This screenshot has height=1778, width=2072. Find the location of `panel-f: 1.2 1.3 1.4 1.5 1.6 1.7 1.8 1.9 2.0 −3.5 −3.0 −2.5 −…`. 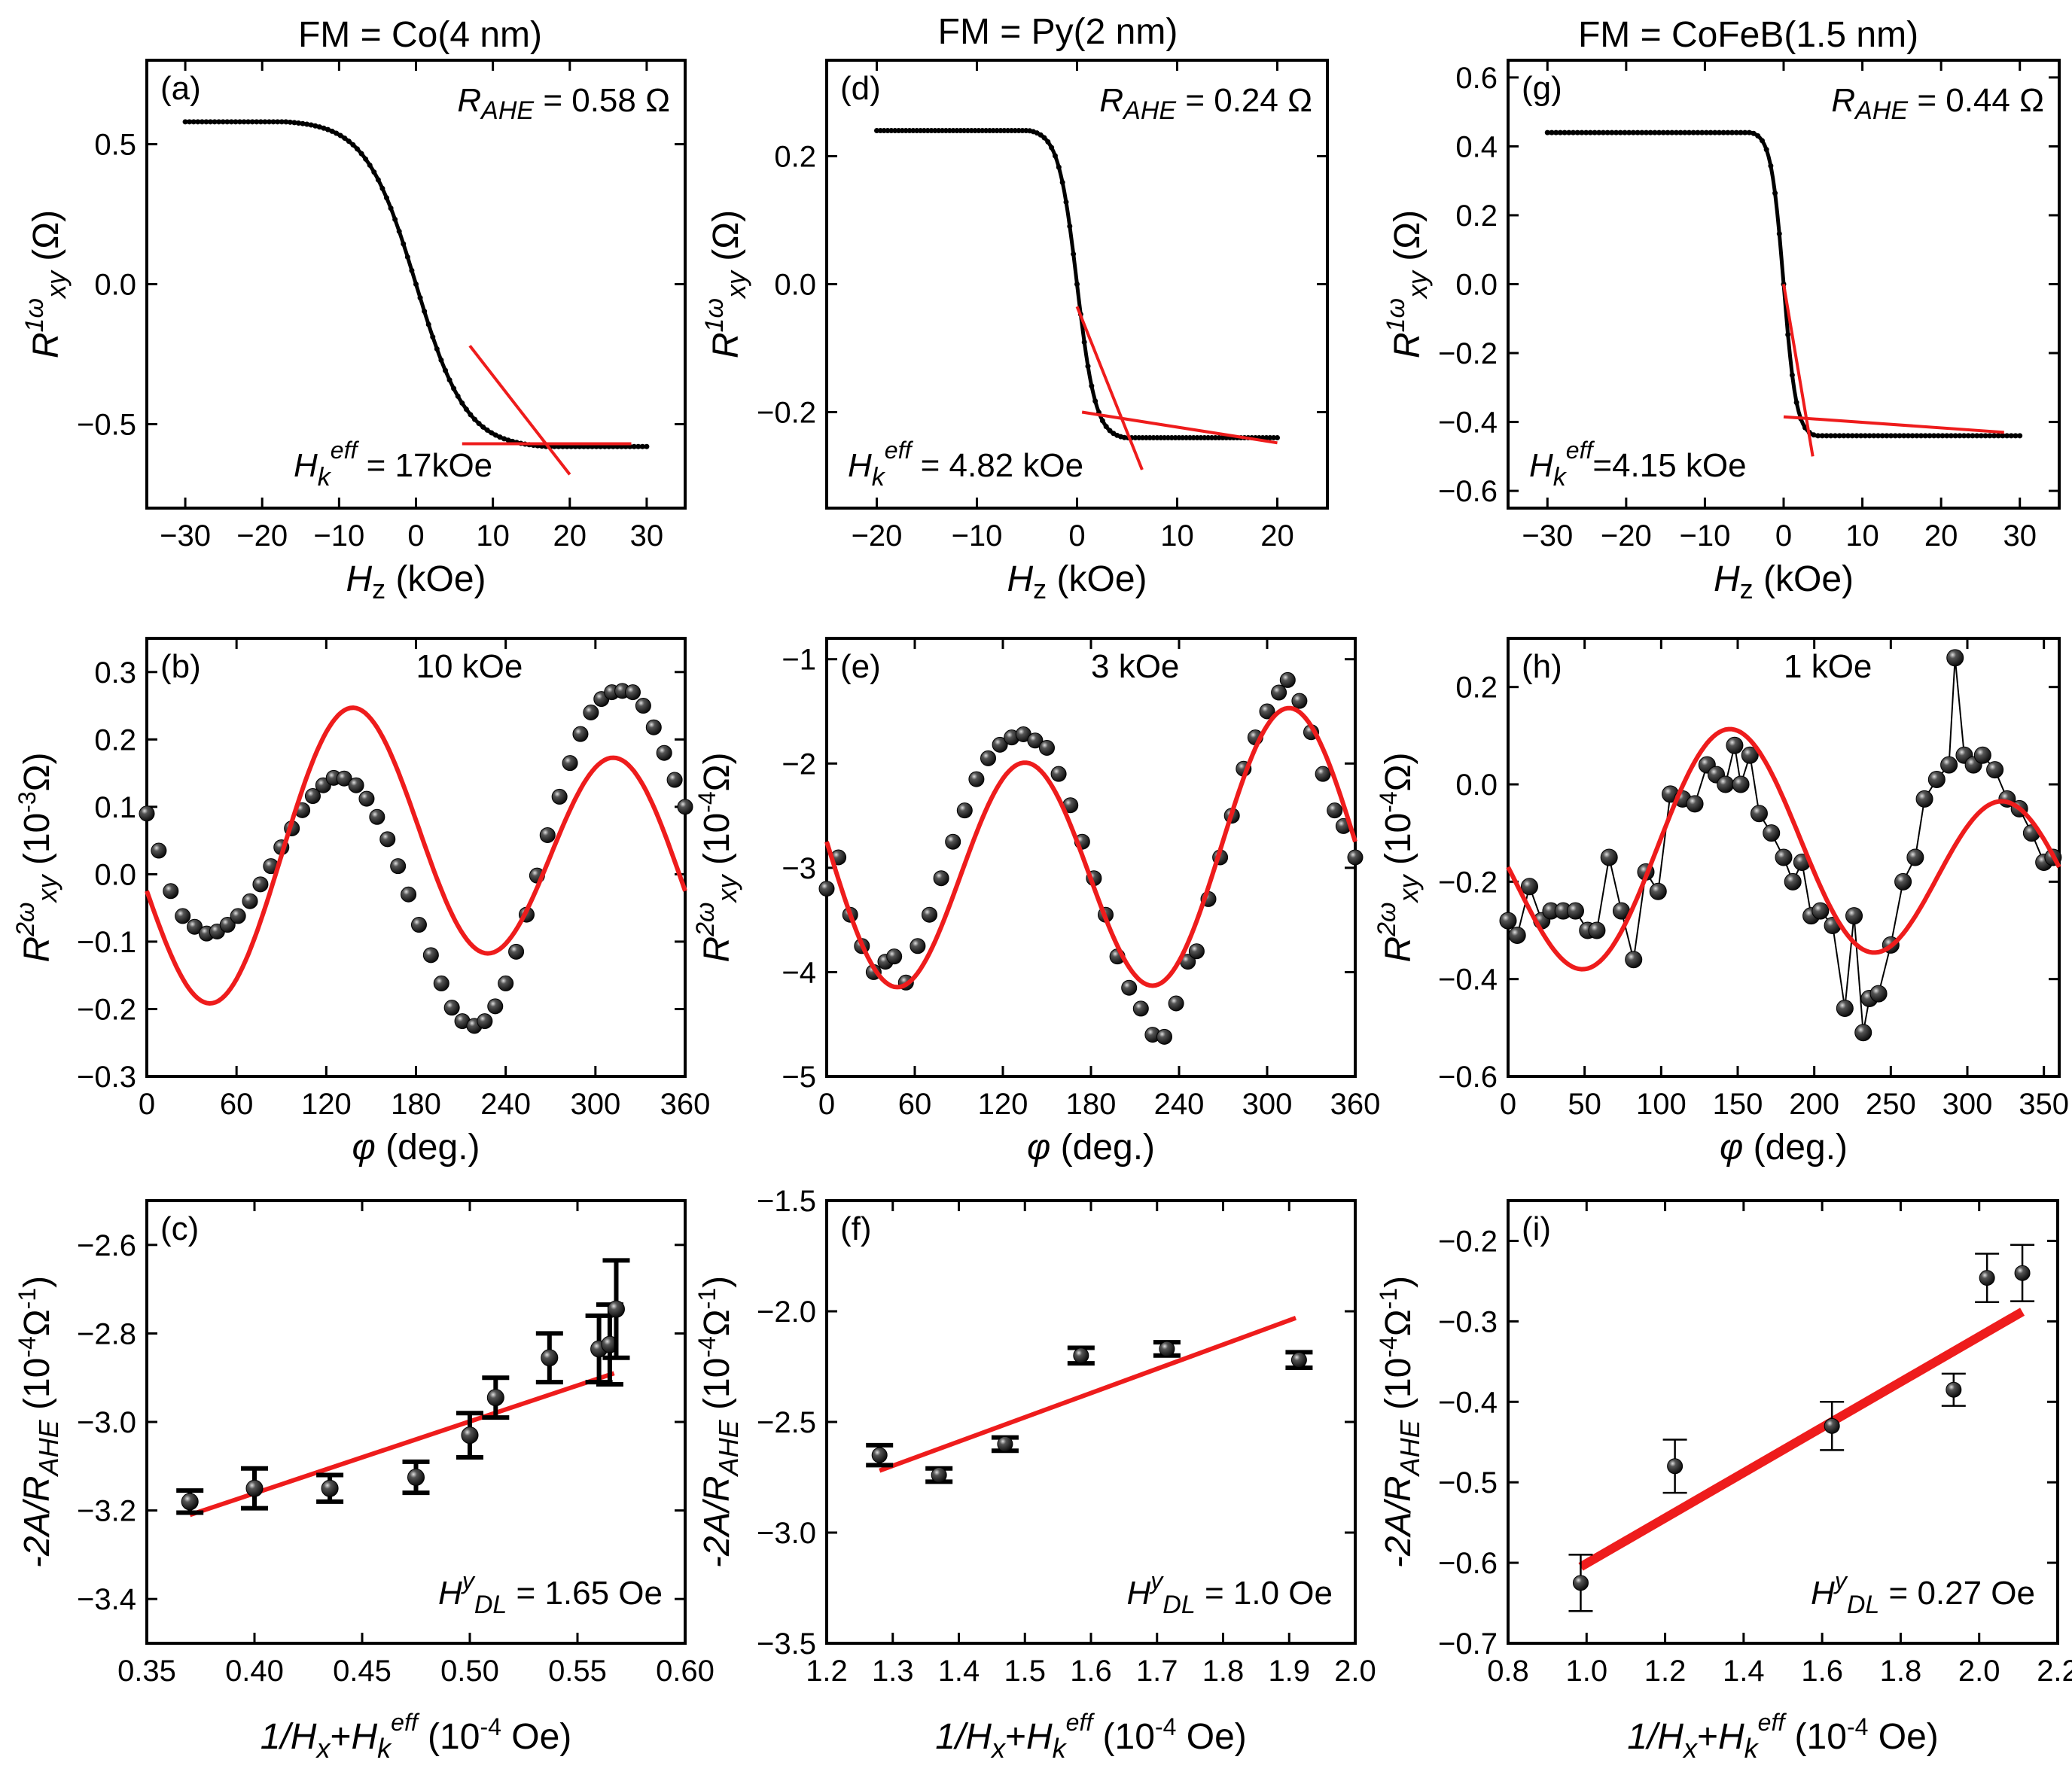

panel-f: 1.2 1.3 1.4 1.5 1.6 1.7 1.8 1.9 2.0 −3.5 −3.0 −2.5 −… is located at coordinates (1034, 1474).